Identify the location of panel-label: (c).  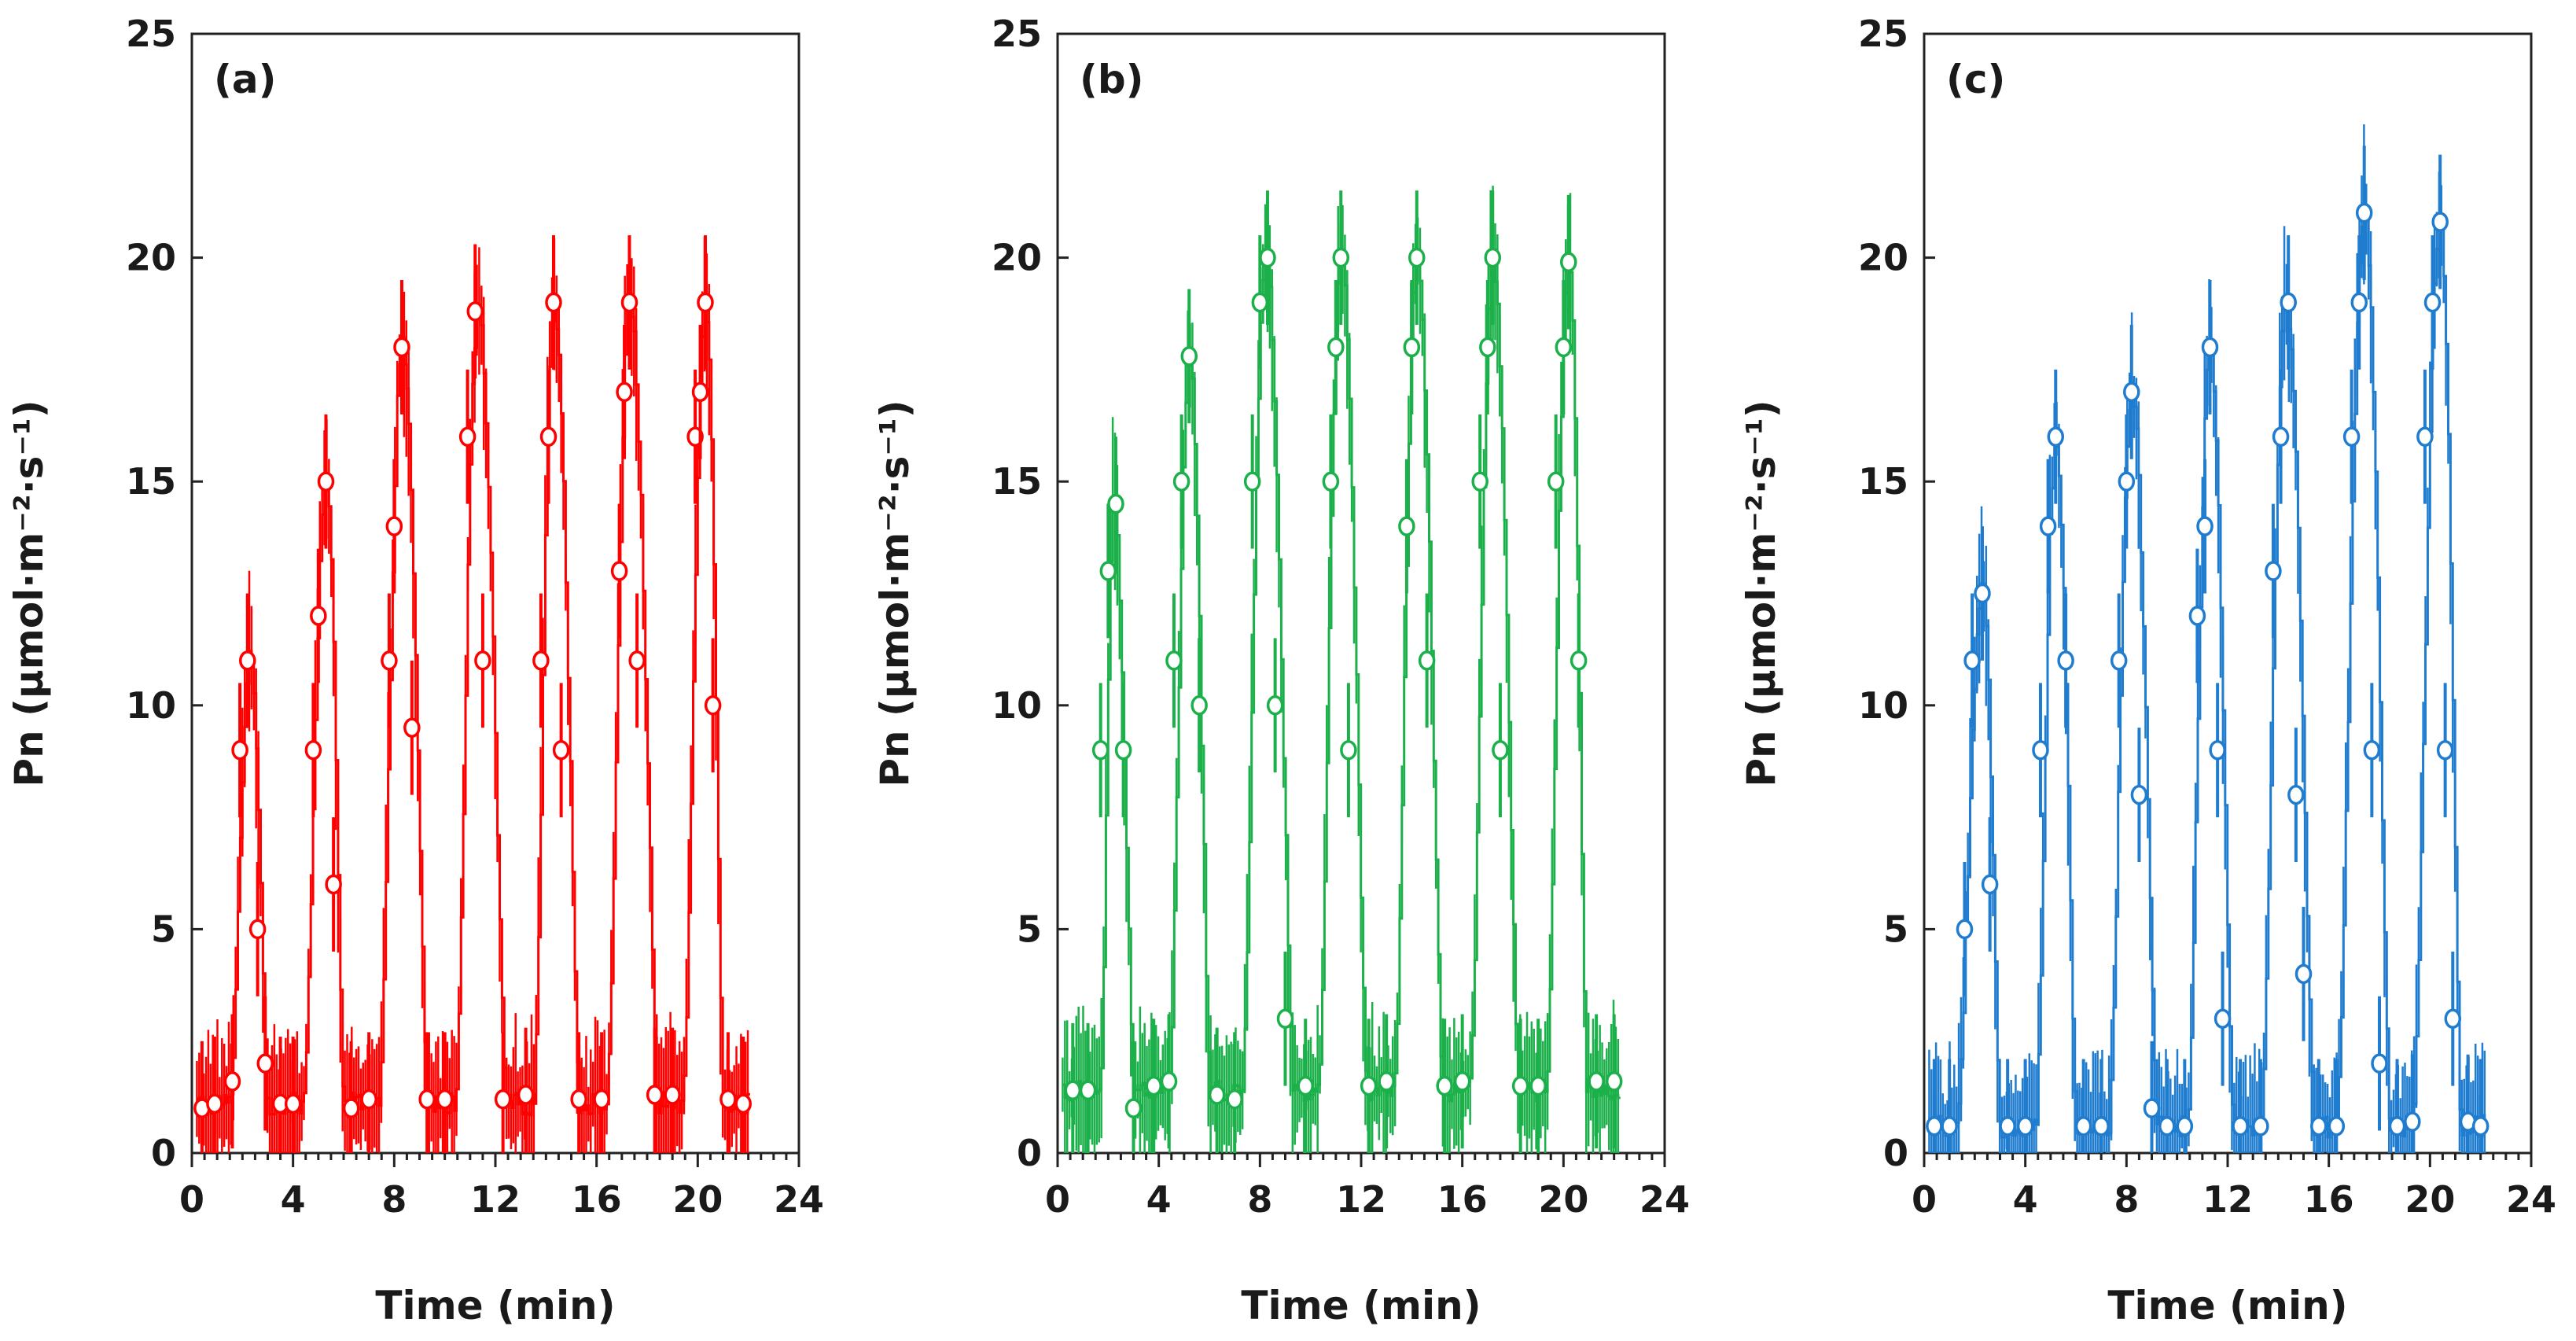
(1976, 79).